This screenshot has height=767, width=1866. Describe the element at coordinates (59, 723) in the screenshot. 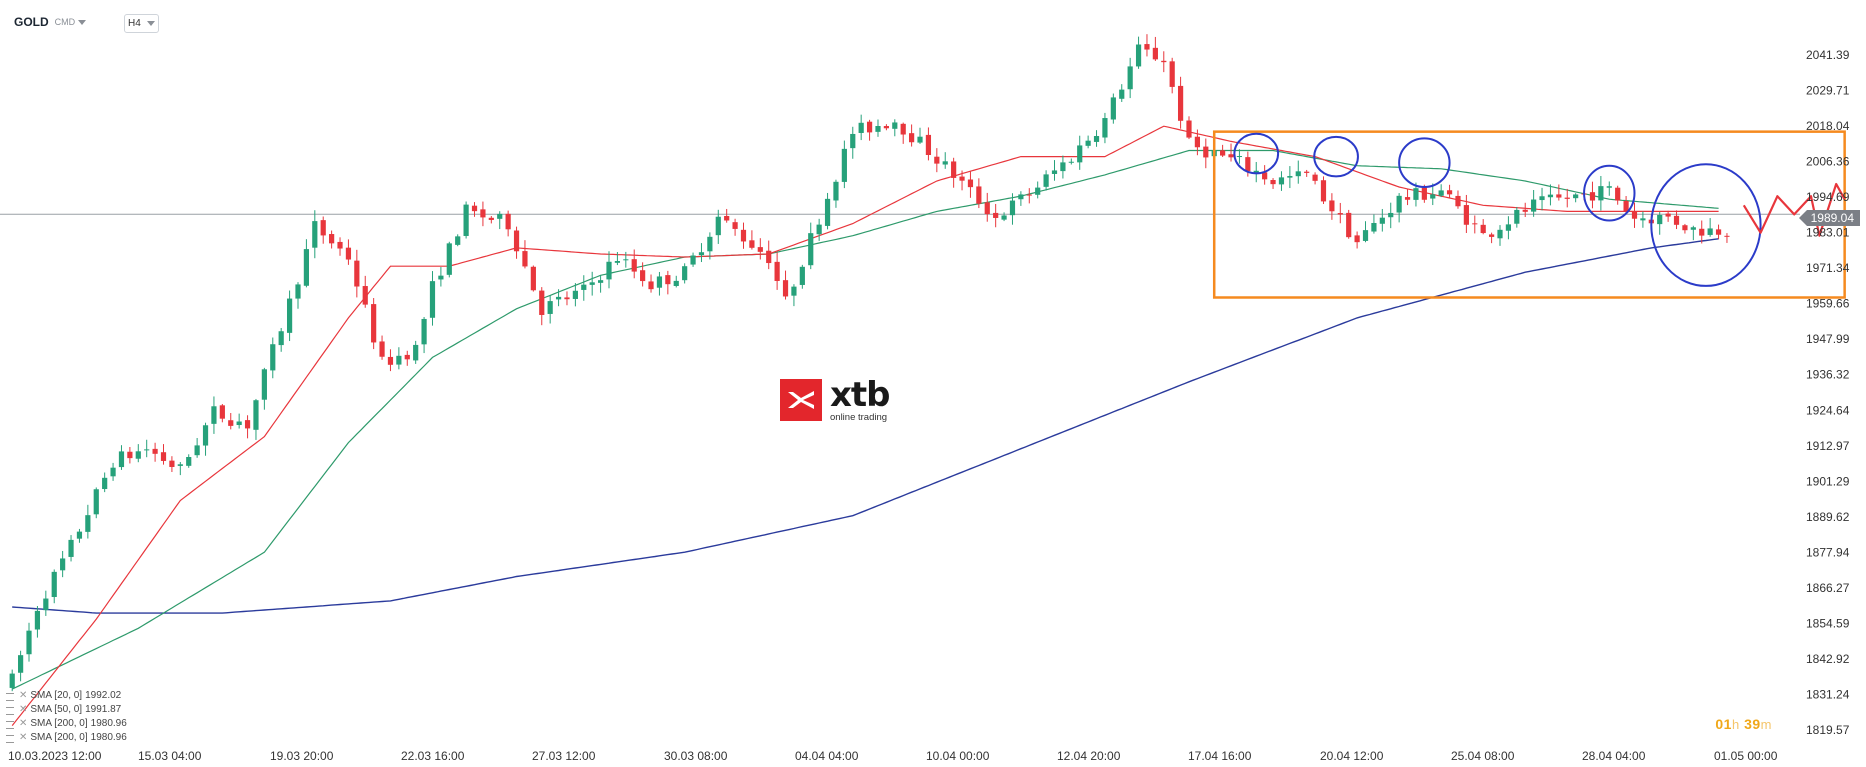

I see `legend-label: SMA [200, 0]` at that location.